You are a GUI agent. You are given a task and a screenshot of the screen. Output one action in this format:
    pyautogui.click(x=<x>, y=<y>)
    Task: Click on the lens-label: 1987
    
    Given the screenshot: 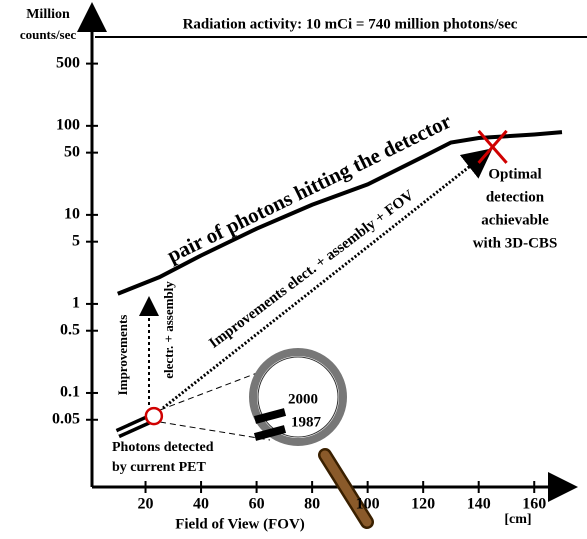 What is the action you would take?
    pyautogui.click(x=306, y=422)
    